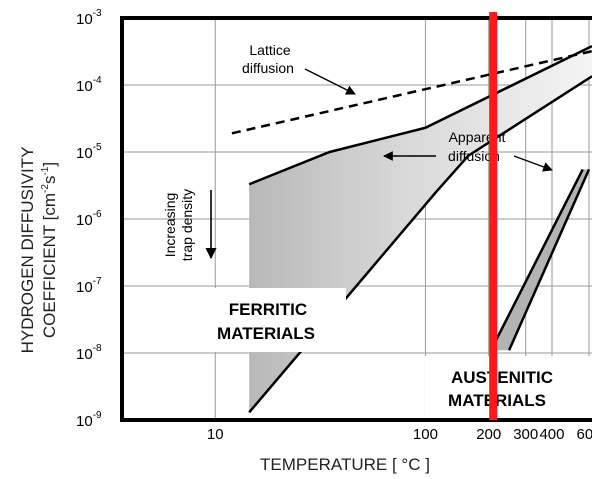 The width and height of the screenshot is (592, 479). What do you see at coordinates (268, 309) in the screenshot?
I see `ferritic-label-line1: FERRITIC` at bounding box center [268, 309].